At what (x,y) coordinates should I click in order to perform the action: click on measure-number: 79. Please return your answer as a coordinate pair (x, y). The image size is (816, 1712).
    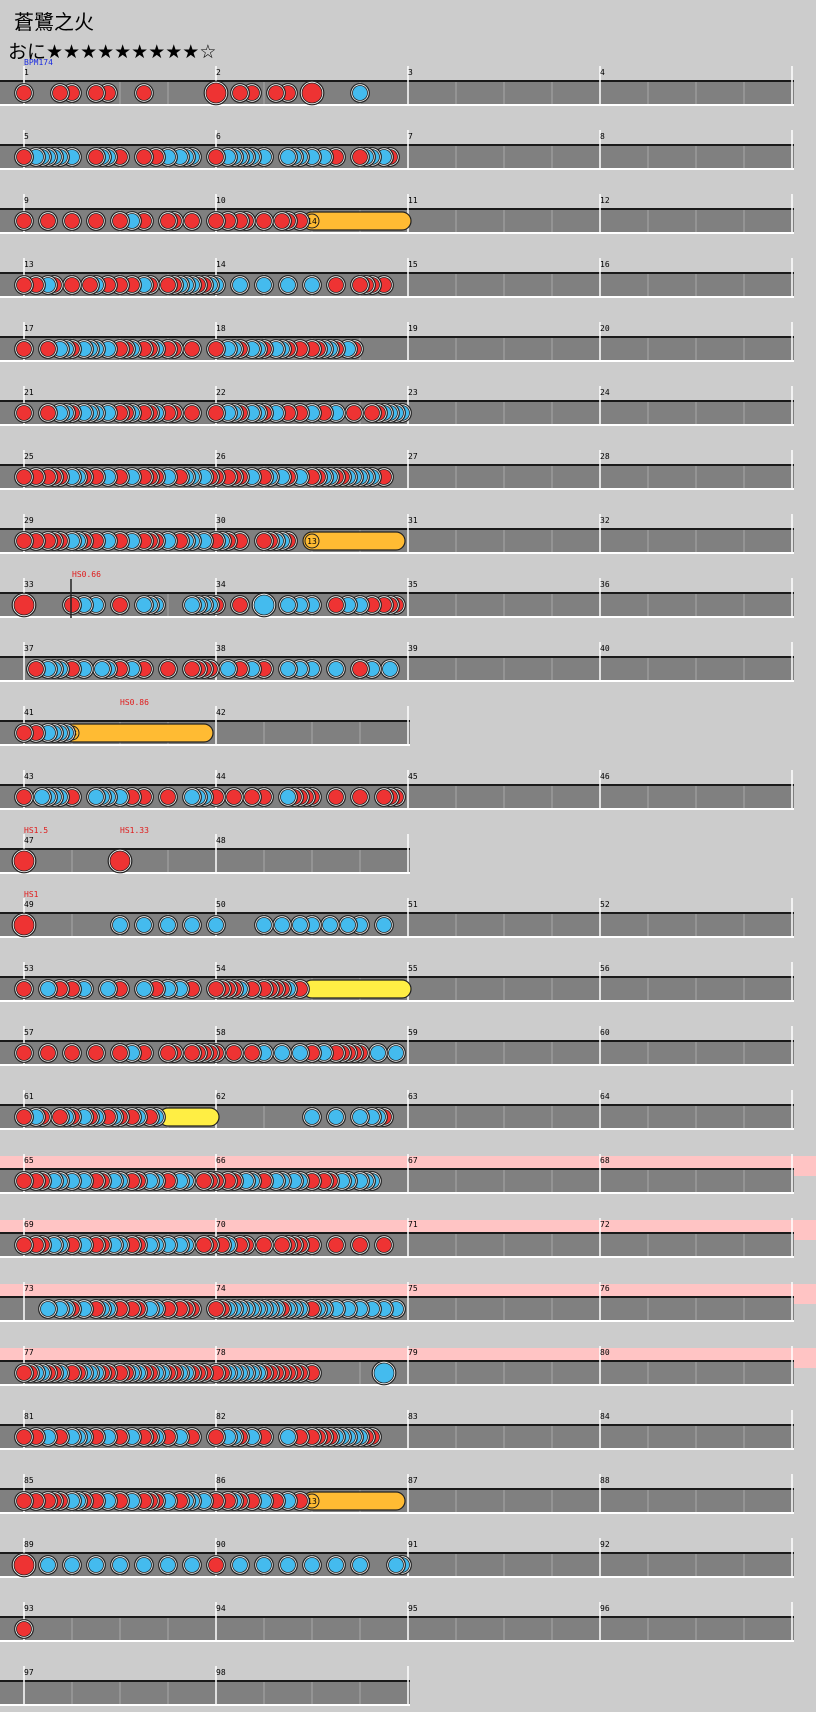
    Looking at the image, I should click on (413, 1352).